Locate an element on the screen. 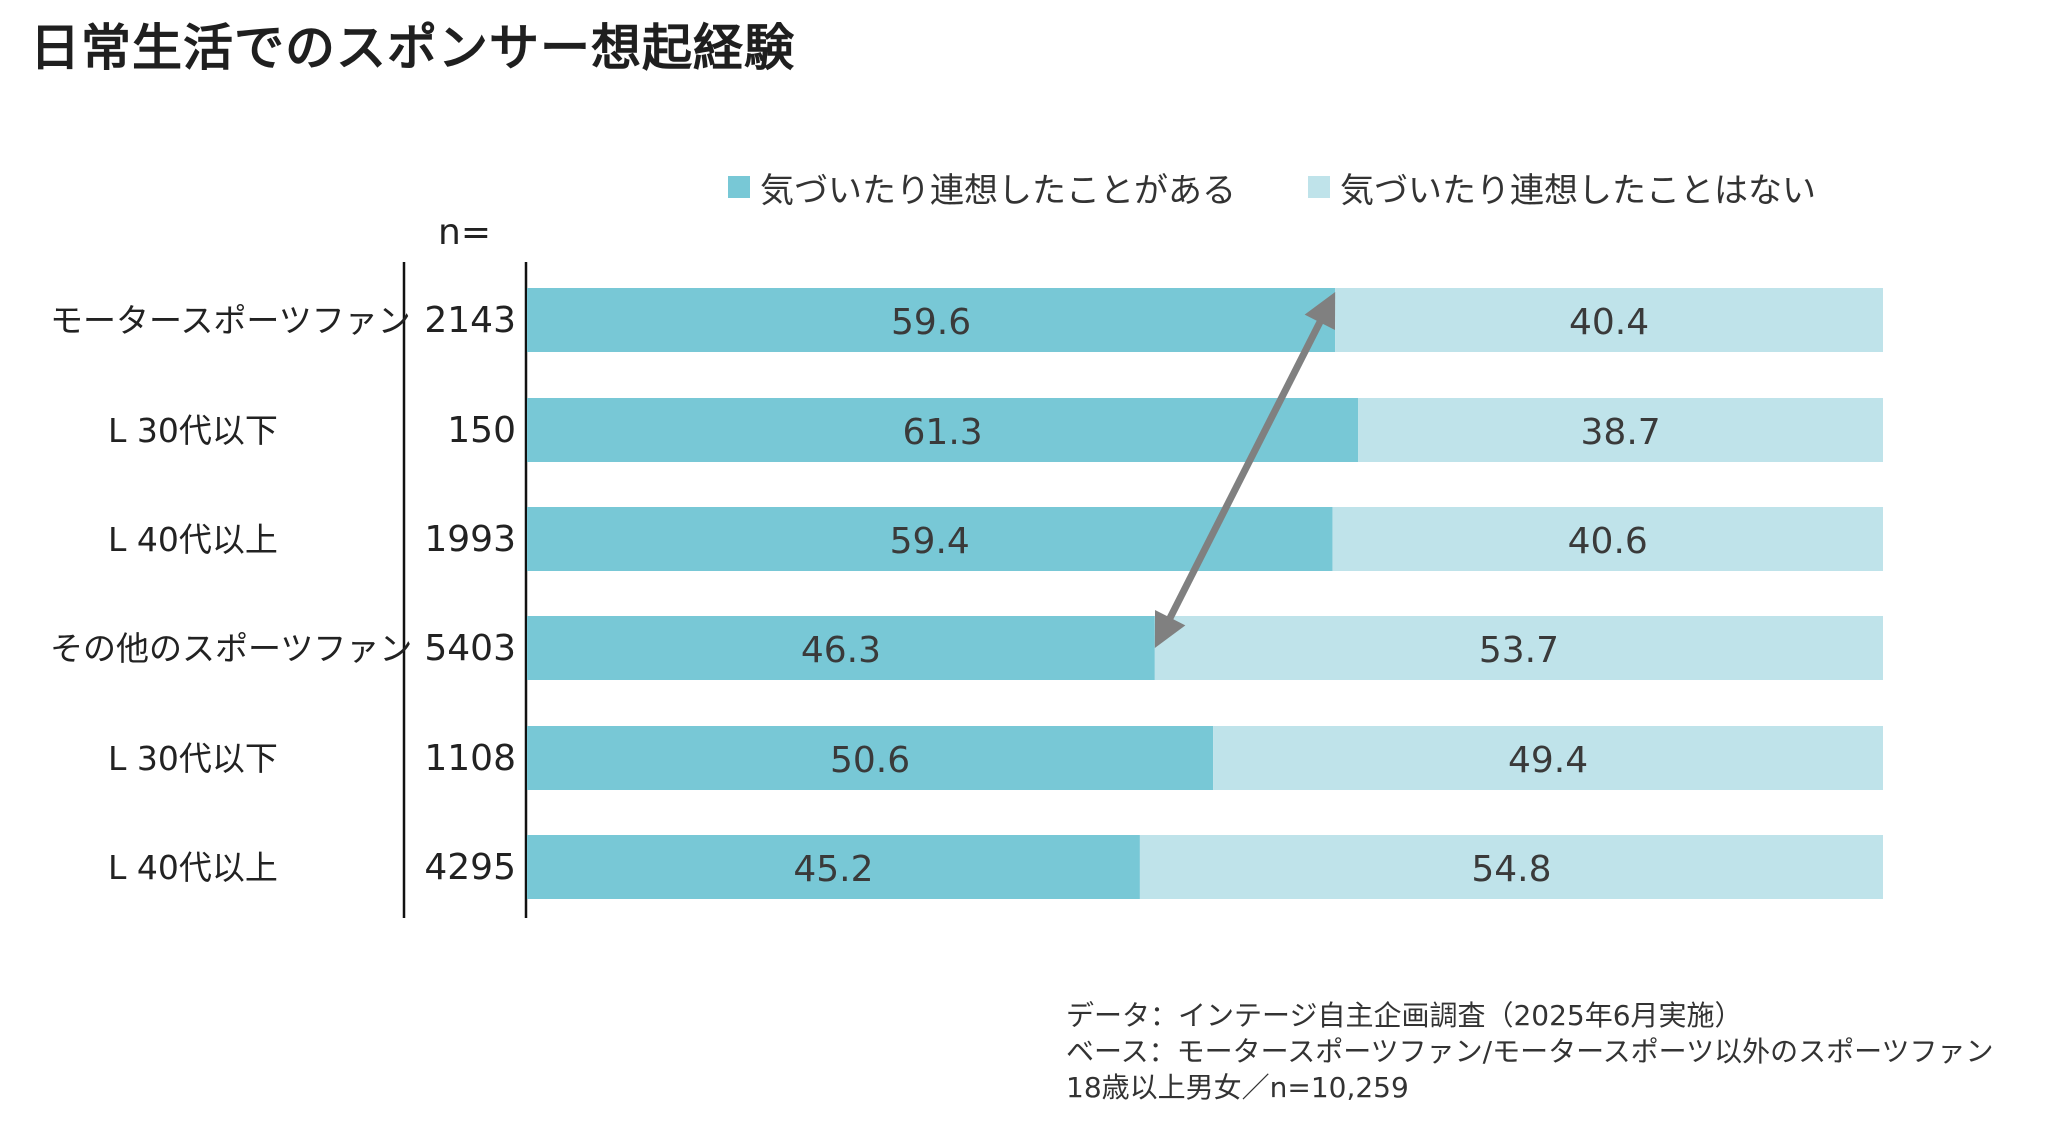 Image resolution: width=2048 pixels, height=1121 pixels. data-label-aware-1: 61.3 is located at coordinates (943, 432).